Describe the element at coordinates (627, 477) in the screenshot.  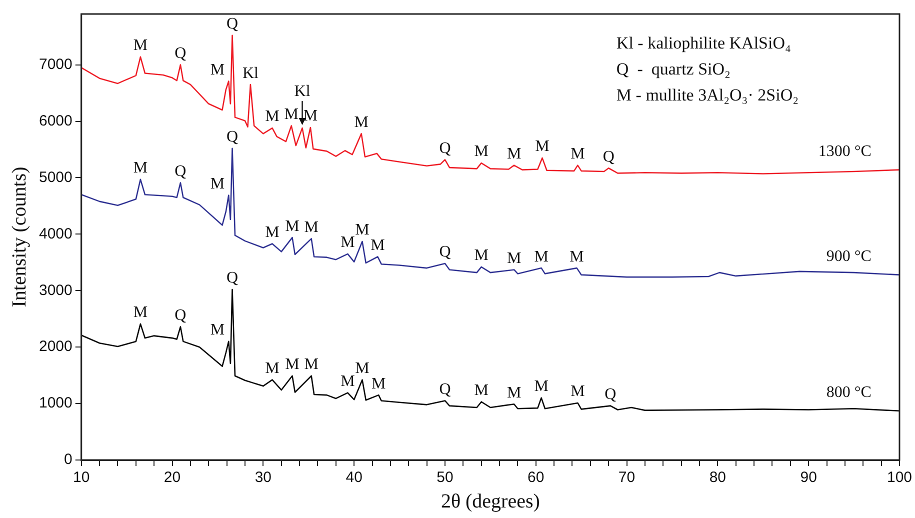
I see `x-tick-label: 70` at that location.